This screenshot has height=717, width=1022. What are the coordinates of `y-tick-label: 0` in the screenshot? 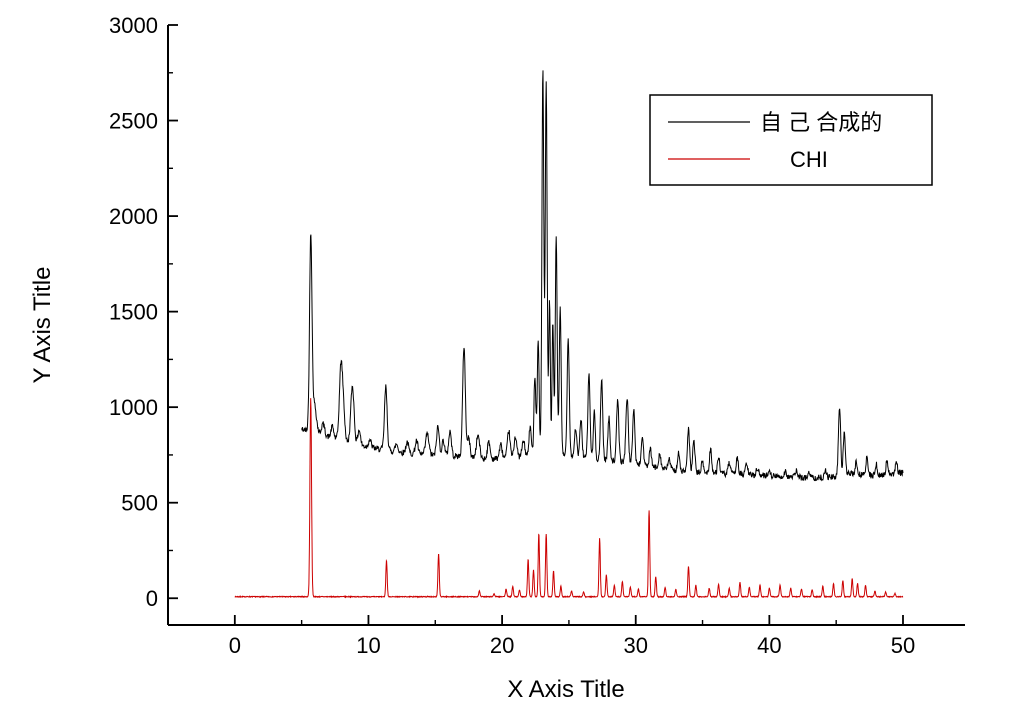 It's located at (152, 598).